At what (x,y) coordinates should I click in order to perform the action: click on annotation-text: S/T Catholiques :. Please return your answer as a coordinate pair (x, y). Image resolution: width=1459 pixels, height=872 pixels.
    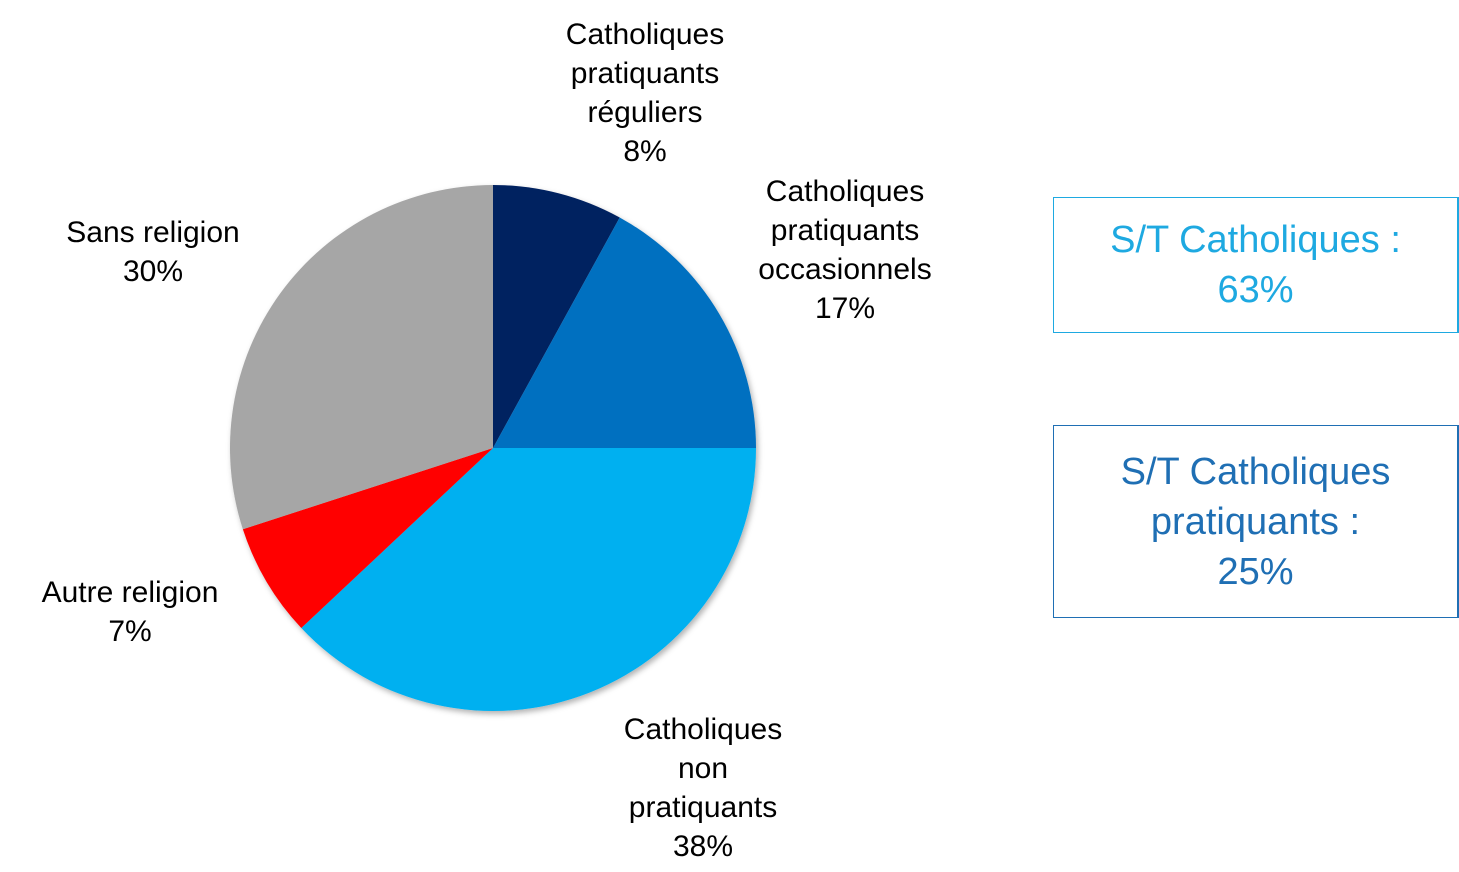
    Looking at the image, I should click on (1255, 240).